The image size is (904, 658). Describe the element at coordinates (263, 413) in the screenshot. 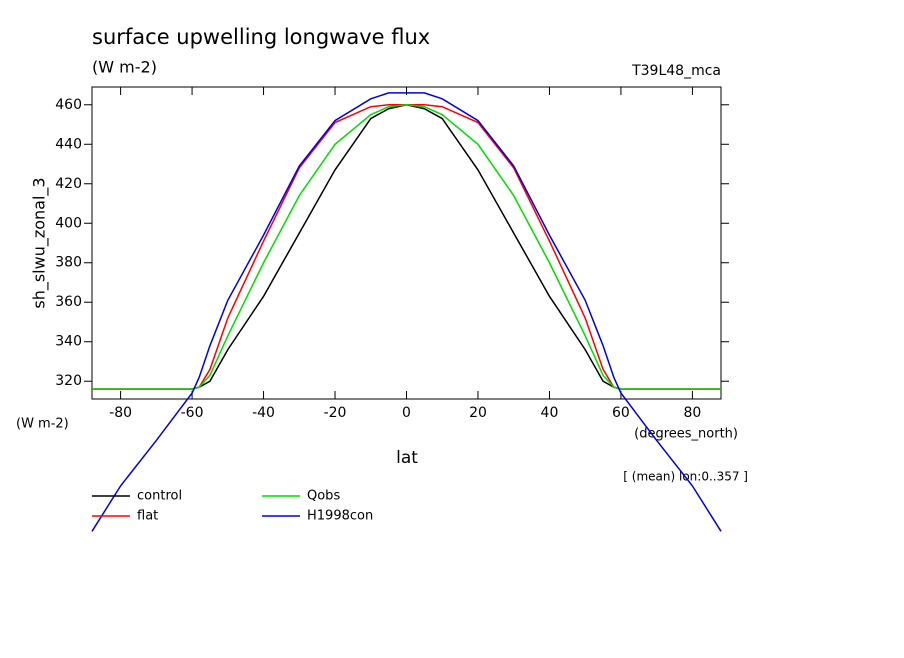

I see `x-tick-label: -40` at that location.